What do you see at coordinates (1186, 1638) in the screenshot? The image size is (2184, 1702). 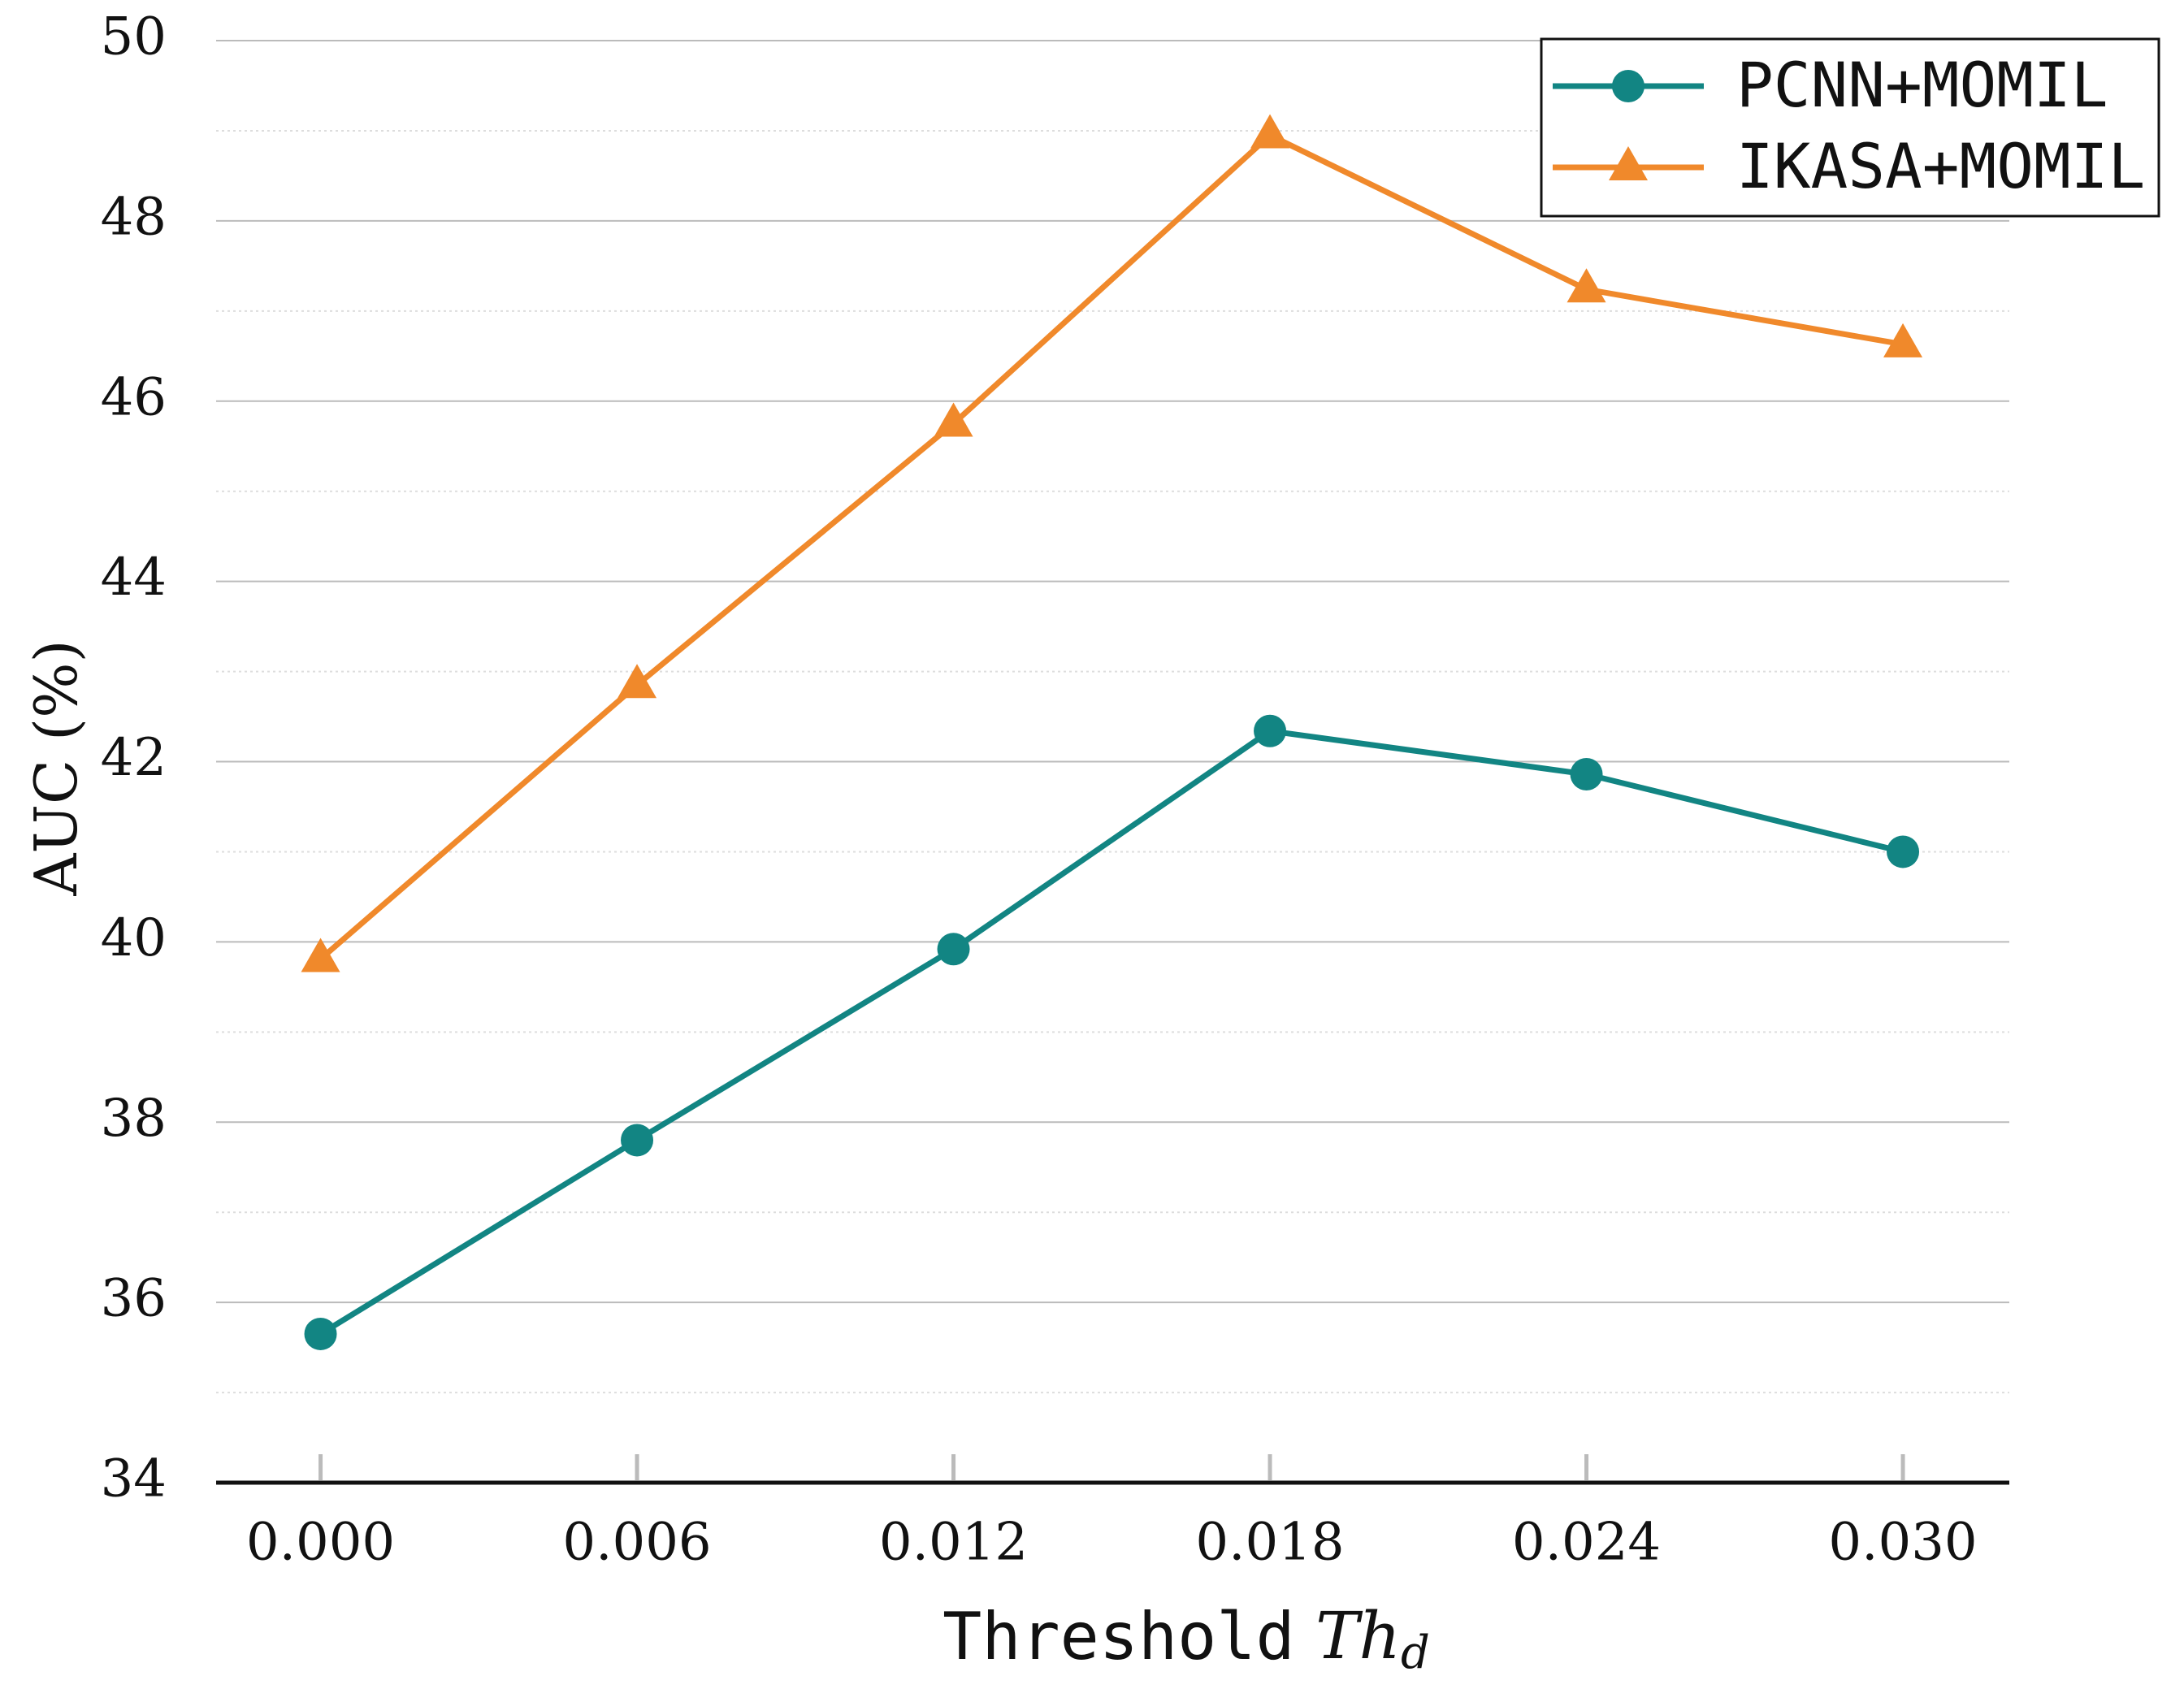 I see `x-axis-label: Threshold Thd` at bounding box center [1186, 1638].